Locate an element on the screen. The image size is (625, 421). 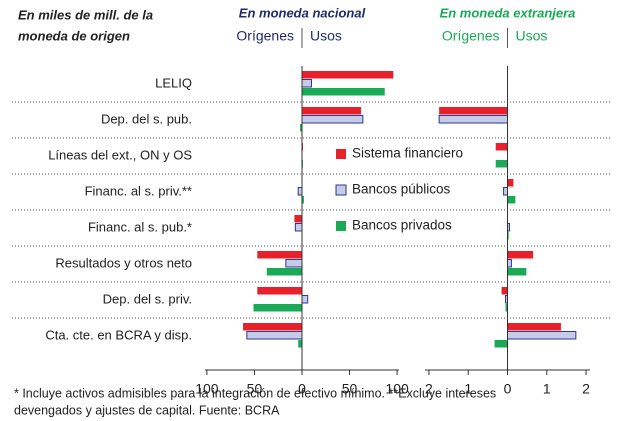
legend-label: Bancos privados is located at coordinates (402, 225).